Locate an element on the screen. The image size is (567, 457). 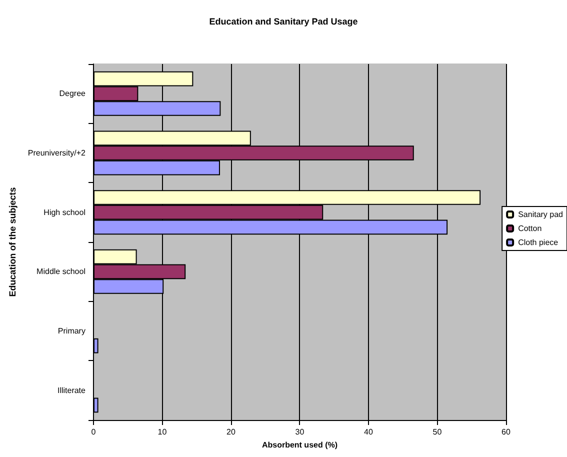
y-axis-title: Education of the subjects is located at coordinates (13, 242).